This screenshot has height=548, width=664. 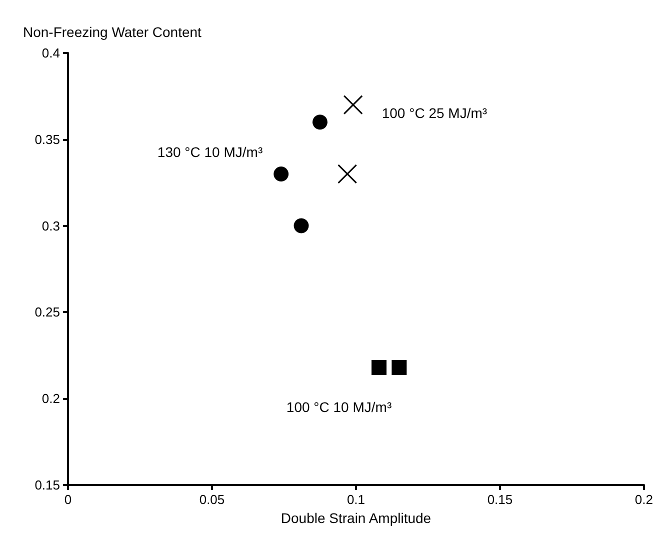 What do you see at coordinates (356, 499) in the screenshot?
I see `x-tick-label: 0.1` at bounding box center [356, 499].